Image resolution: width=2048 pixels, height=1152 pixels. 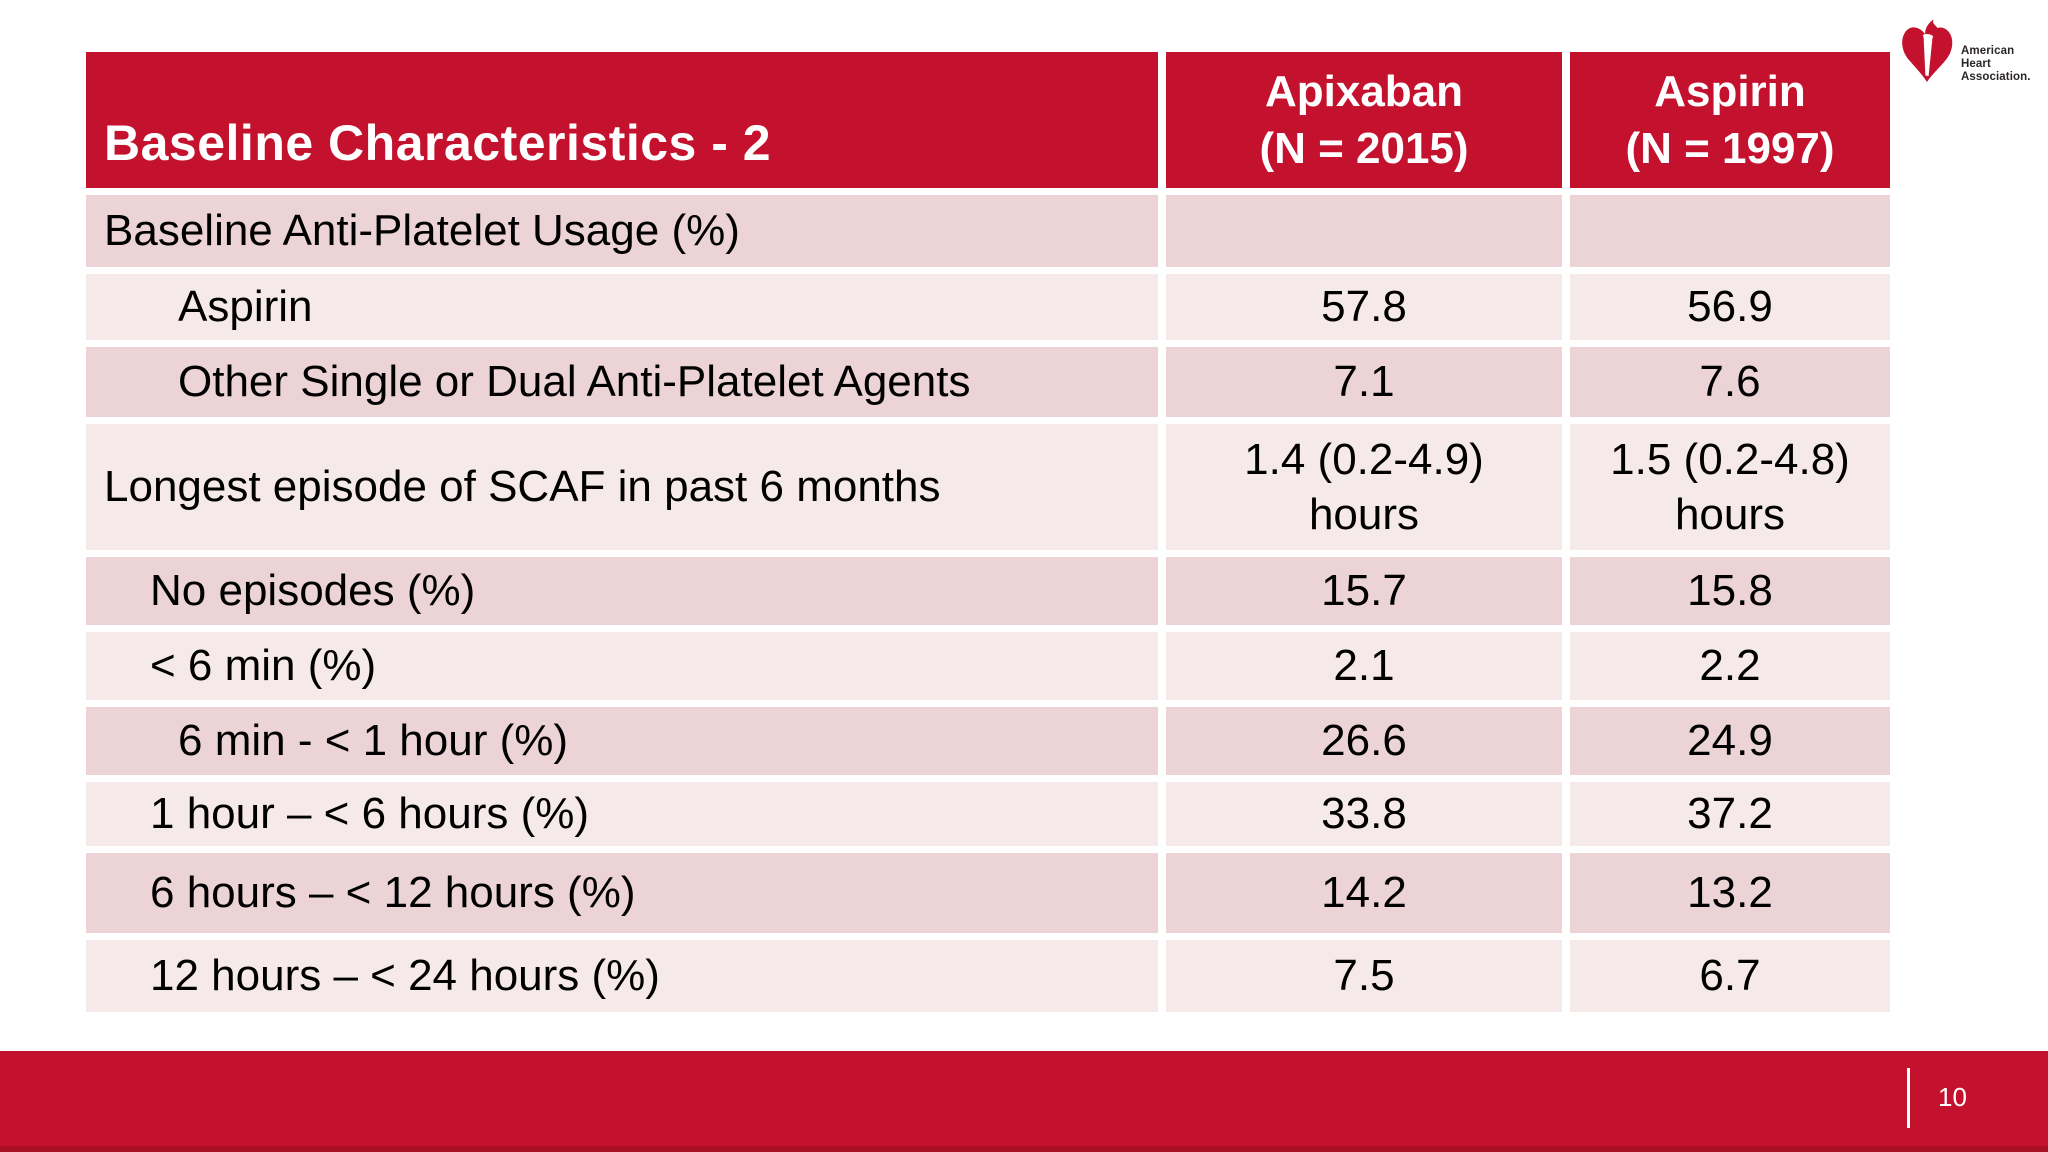 What do you see at coordinates (1730, 382) in the screenshot?
I see `aspirin-value: 7.6` at bounding box center [1730, 382].